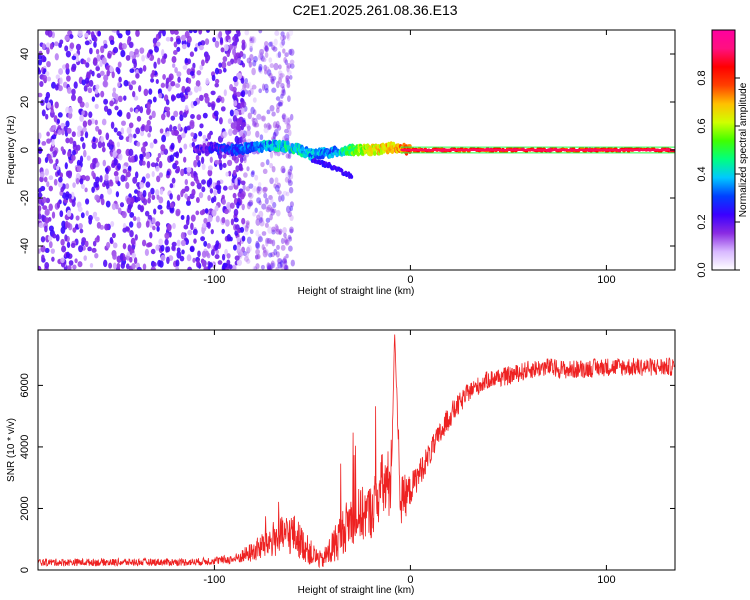 Image resolution: width=750 pixels, height=600 pixels. I want to click on heatmap-x-tick-label: 0, so click(410, 280).